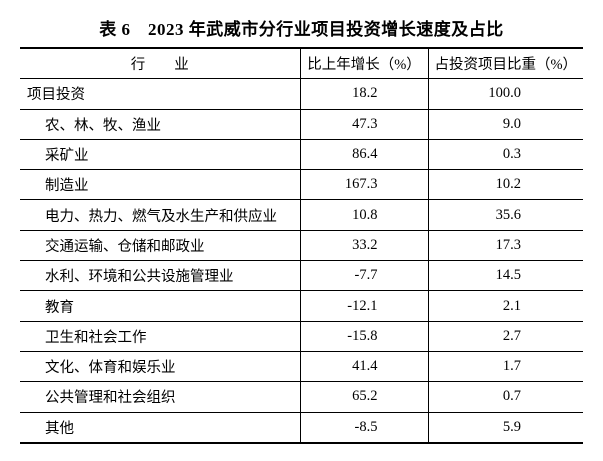  What do you see at coordinates (505, 367) in the screenshot?
I see `value-cell: 1.7` at bounding box center [505, 367].